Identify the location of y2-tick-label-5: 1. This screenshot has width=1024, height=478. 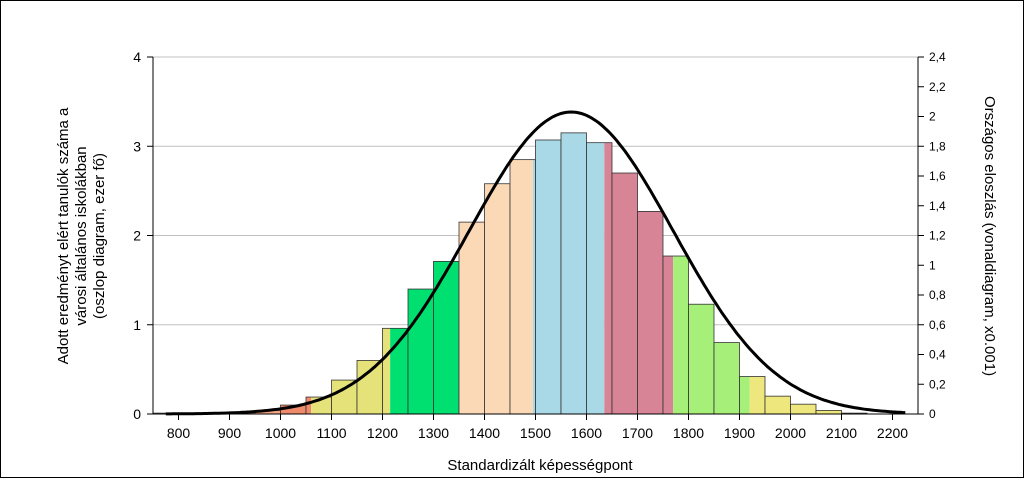
(932, 265).